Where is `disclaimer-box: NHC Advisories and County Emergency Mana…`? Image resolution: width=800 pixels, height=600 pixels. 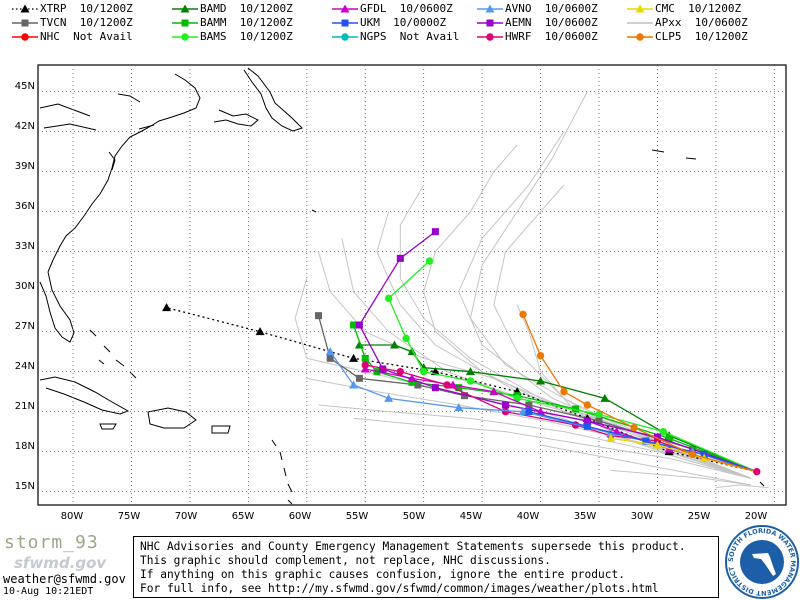
disclaimer-box: NHC Advisories and County Emergency Mana… is located at coordinates (426, 567).